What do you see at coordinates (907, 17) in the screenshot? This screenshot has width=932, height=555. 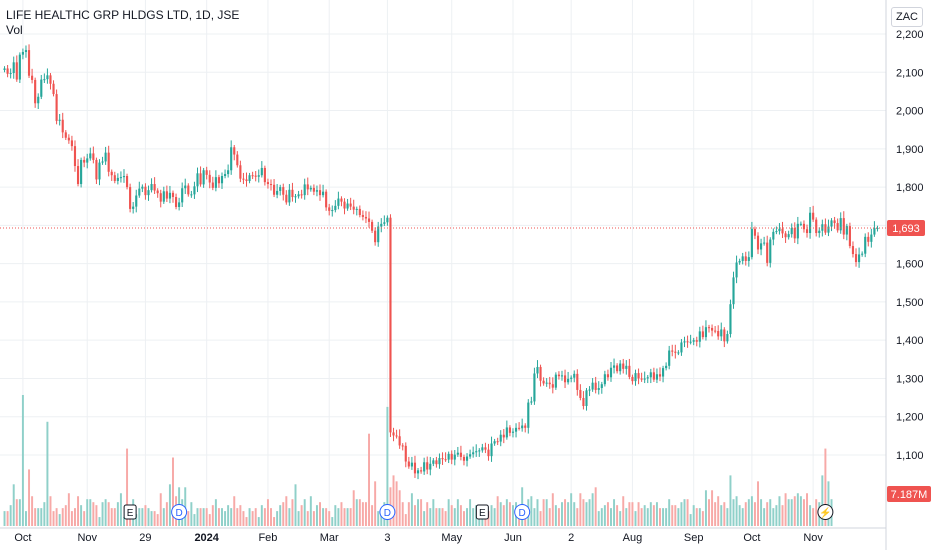 I see `currency-button: ZAC` at bounding box center [907, 17].